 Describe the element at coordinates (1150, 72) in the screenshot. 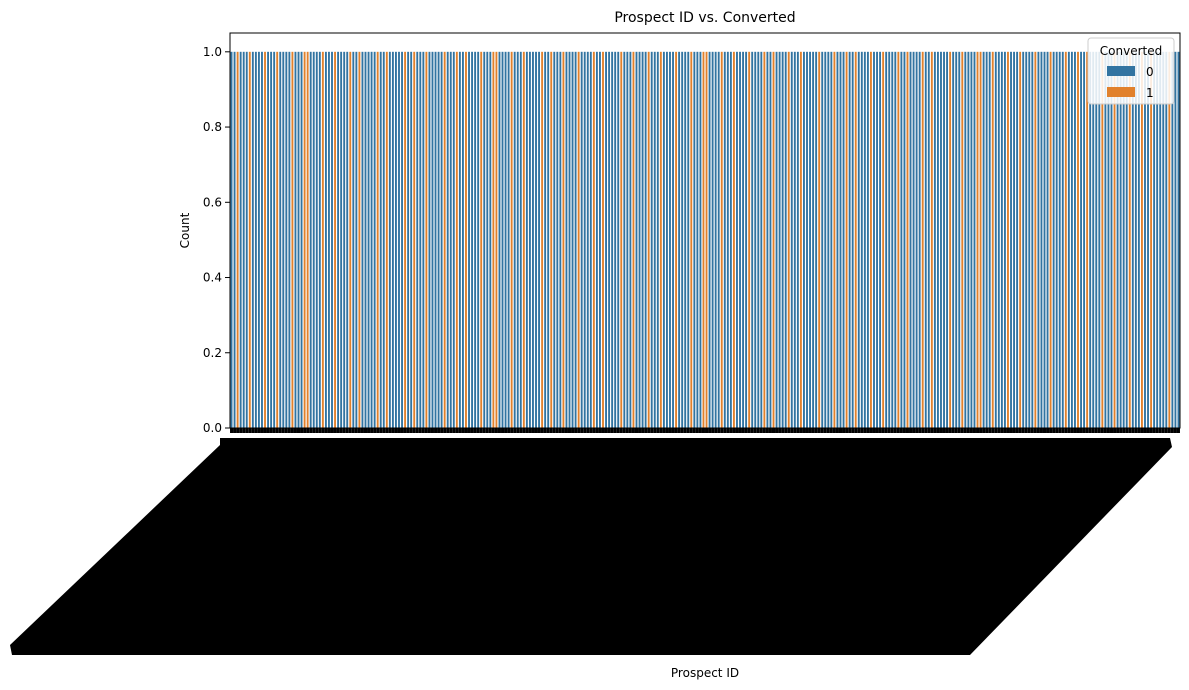

I see `legend-label-0: 0` at that location.